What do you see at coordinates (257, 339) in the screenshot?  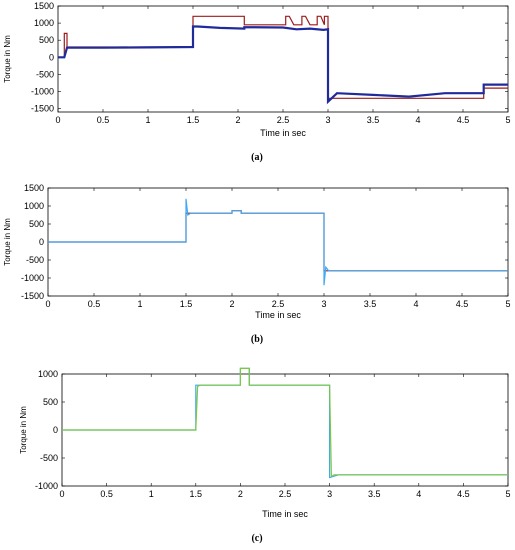 I see `panel-caption: (b)` at bounding box center [257, 339].